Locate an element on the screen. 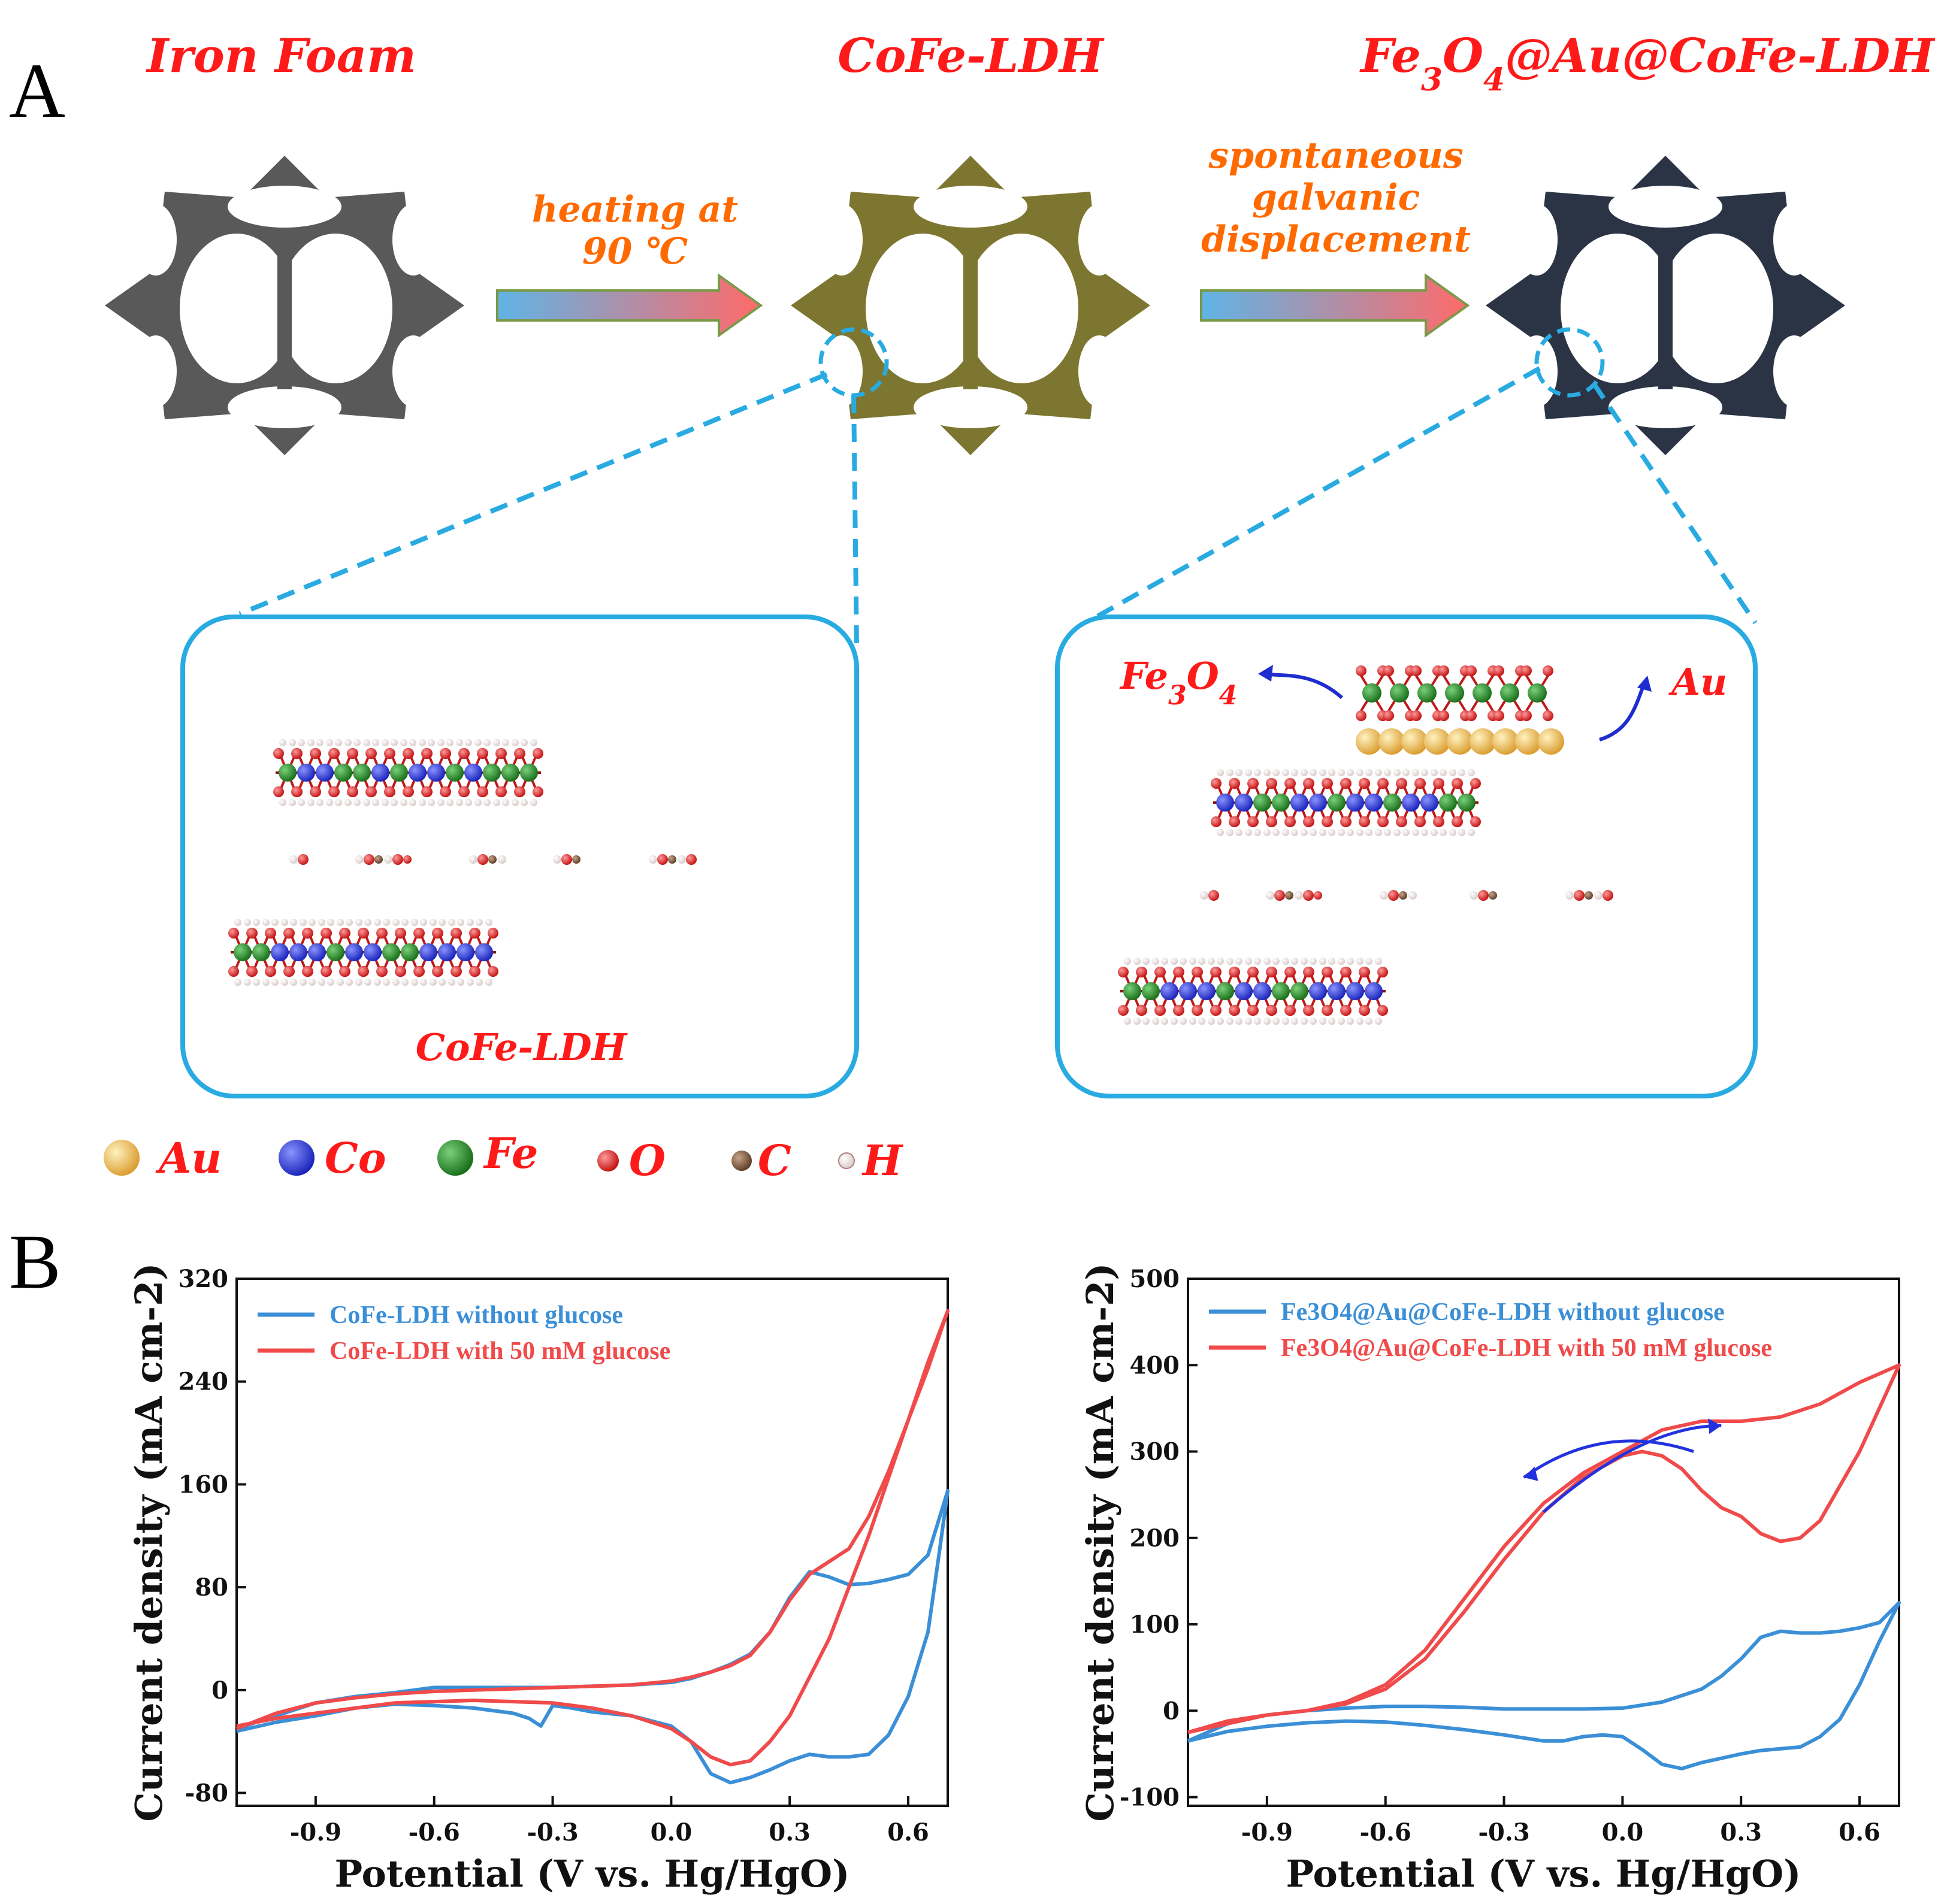 This screenshot has height=1904, width=1935. panel-b-letter: B is located at coordinates (35, 1262).